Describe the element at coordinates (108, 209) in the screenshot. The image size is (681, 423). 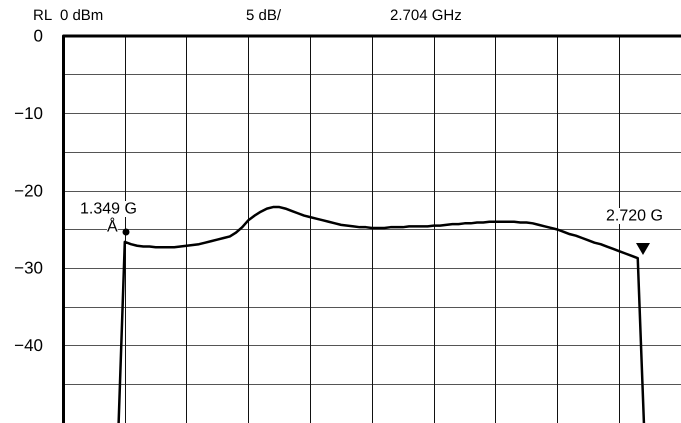
I see `annotation: 1.349 G` at that location.